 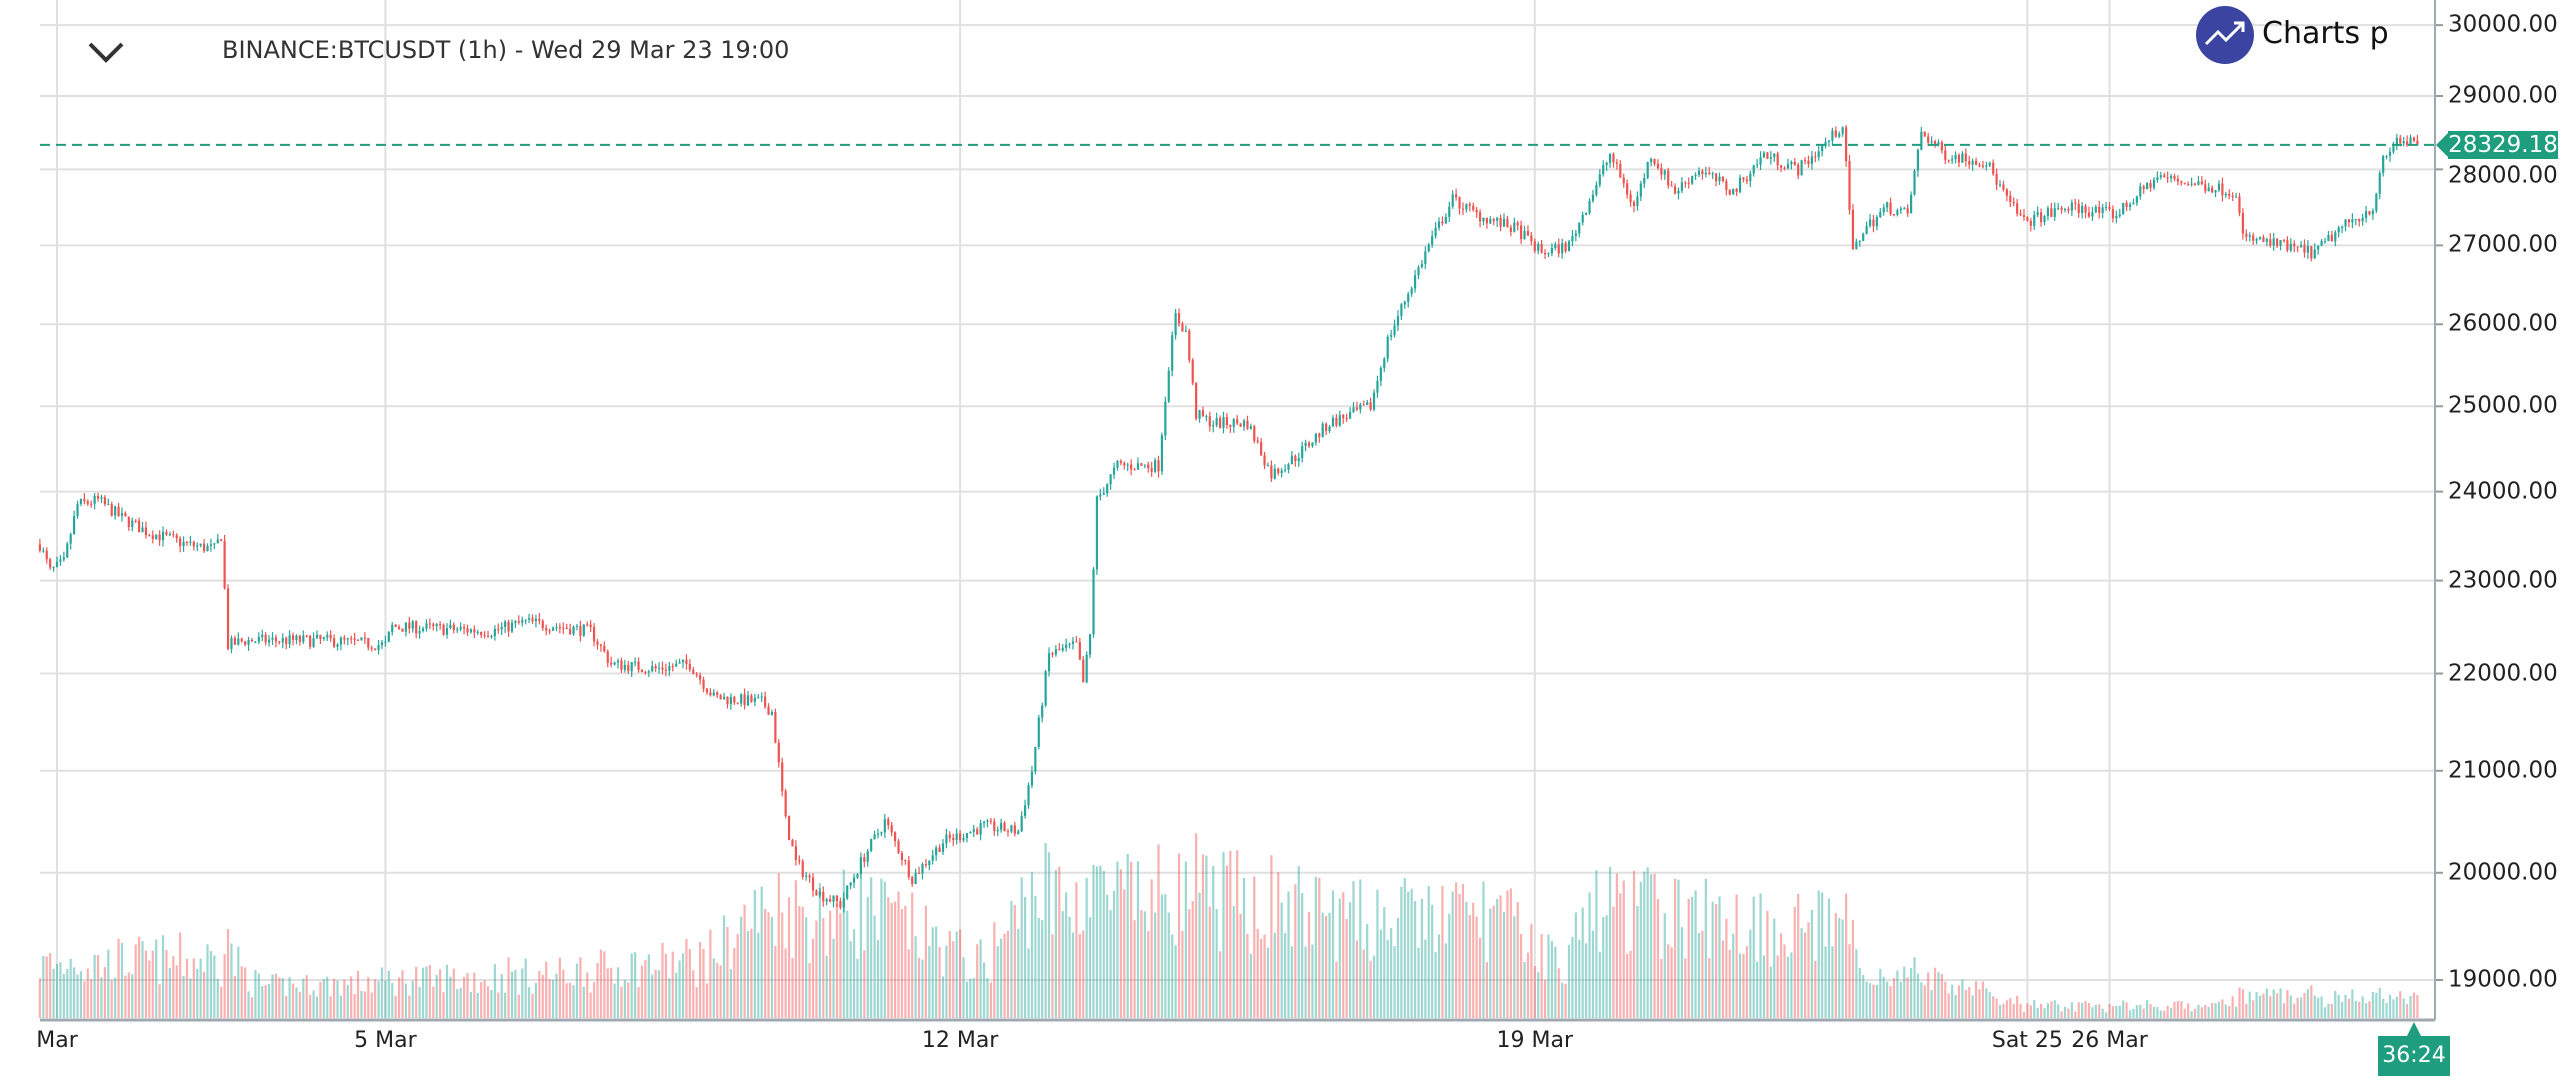 I want to click on charts-logo-icon, so click(x=2225, y=35).